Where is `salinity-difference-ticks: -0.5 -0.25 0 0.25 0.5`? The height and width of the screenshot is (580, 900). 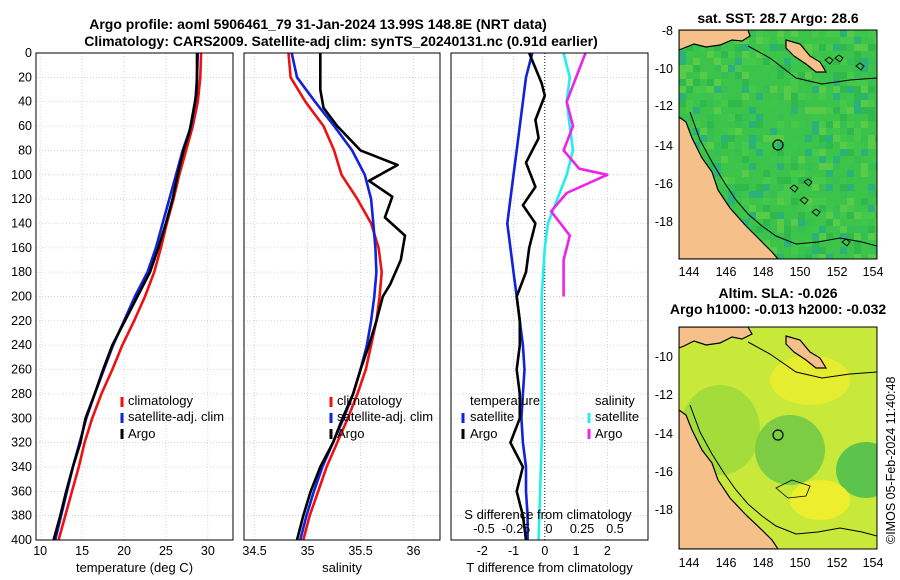
salinity-difference-ticks: -0.5 -0.25 0 0.25 0.5 is located at coordinates (548, 529).